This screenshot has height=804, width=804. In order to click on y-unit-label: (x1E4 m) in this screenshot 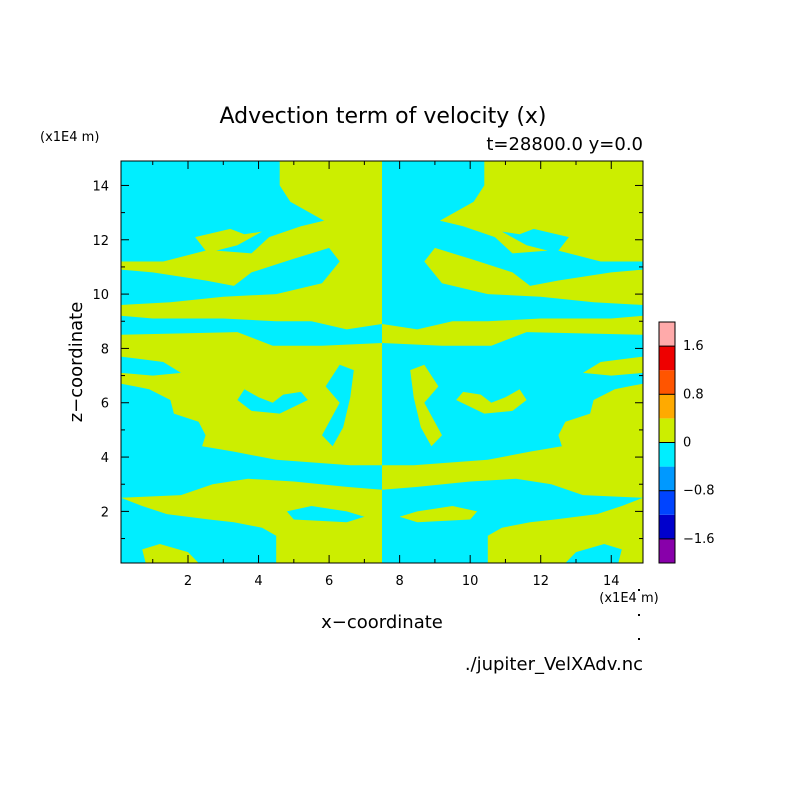, I will do `click(69, 137)`.